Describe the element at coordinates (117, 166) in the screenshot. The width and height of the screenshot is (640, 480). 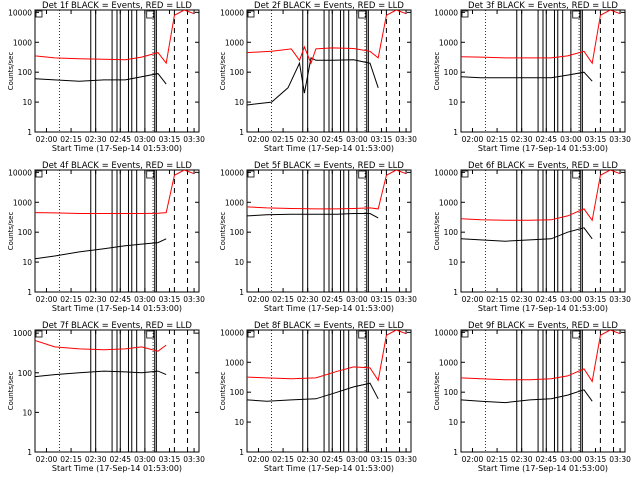
I see `panel-title: Det 4f BLACK = Events, RED = LLD` at that location.